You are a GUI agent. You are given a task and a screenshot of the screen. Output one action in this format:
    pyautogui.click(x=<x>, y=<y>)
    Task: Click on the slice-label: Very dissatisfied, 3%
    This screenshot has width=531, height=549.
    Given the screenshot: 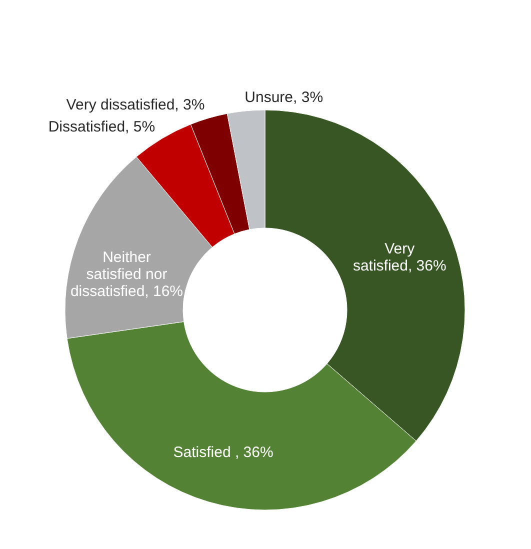 What is the action you would take?
    pyautogui.click(x=135, y=105)
    